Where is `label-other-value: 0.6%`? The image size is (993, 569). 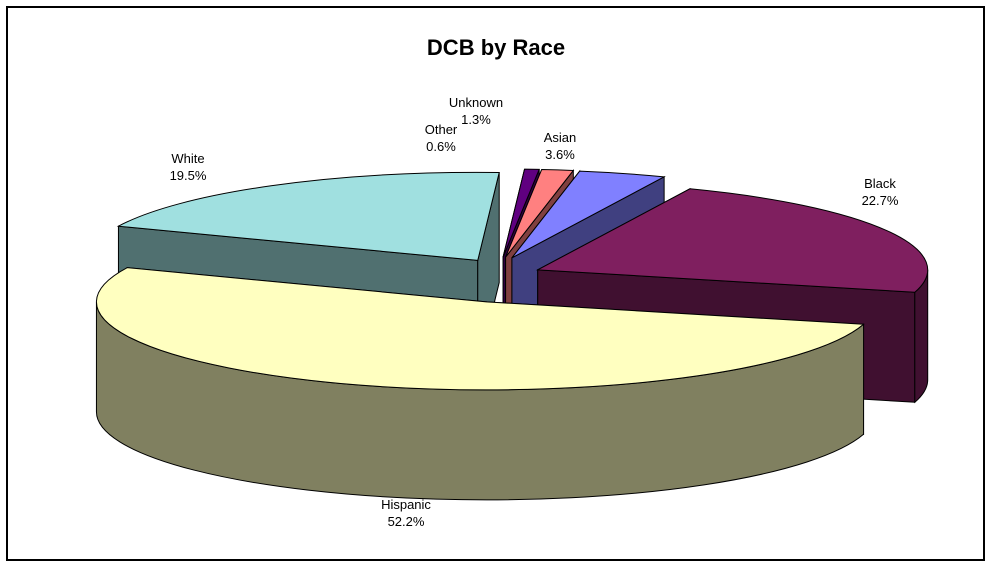
label-other-value: 0.6% is located at coordinates (441, 146).